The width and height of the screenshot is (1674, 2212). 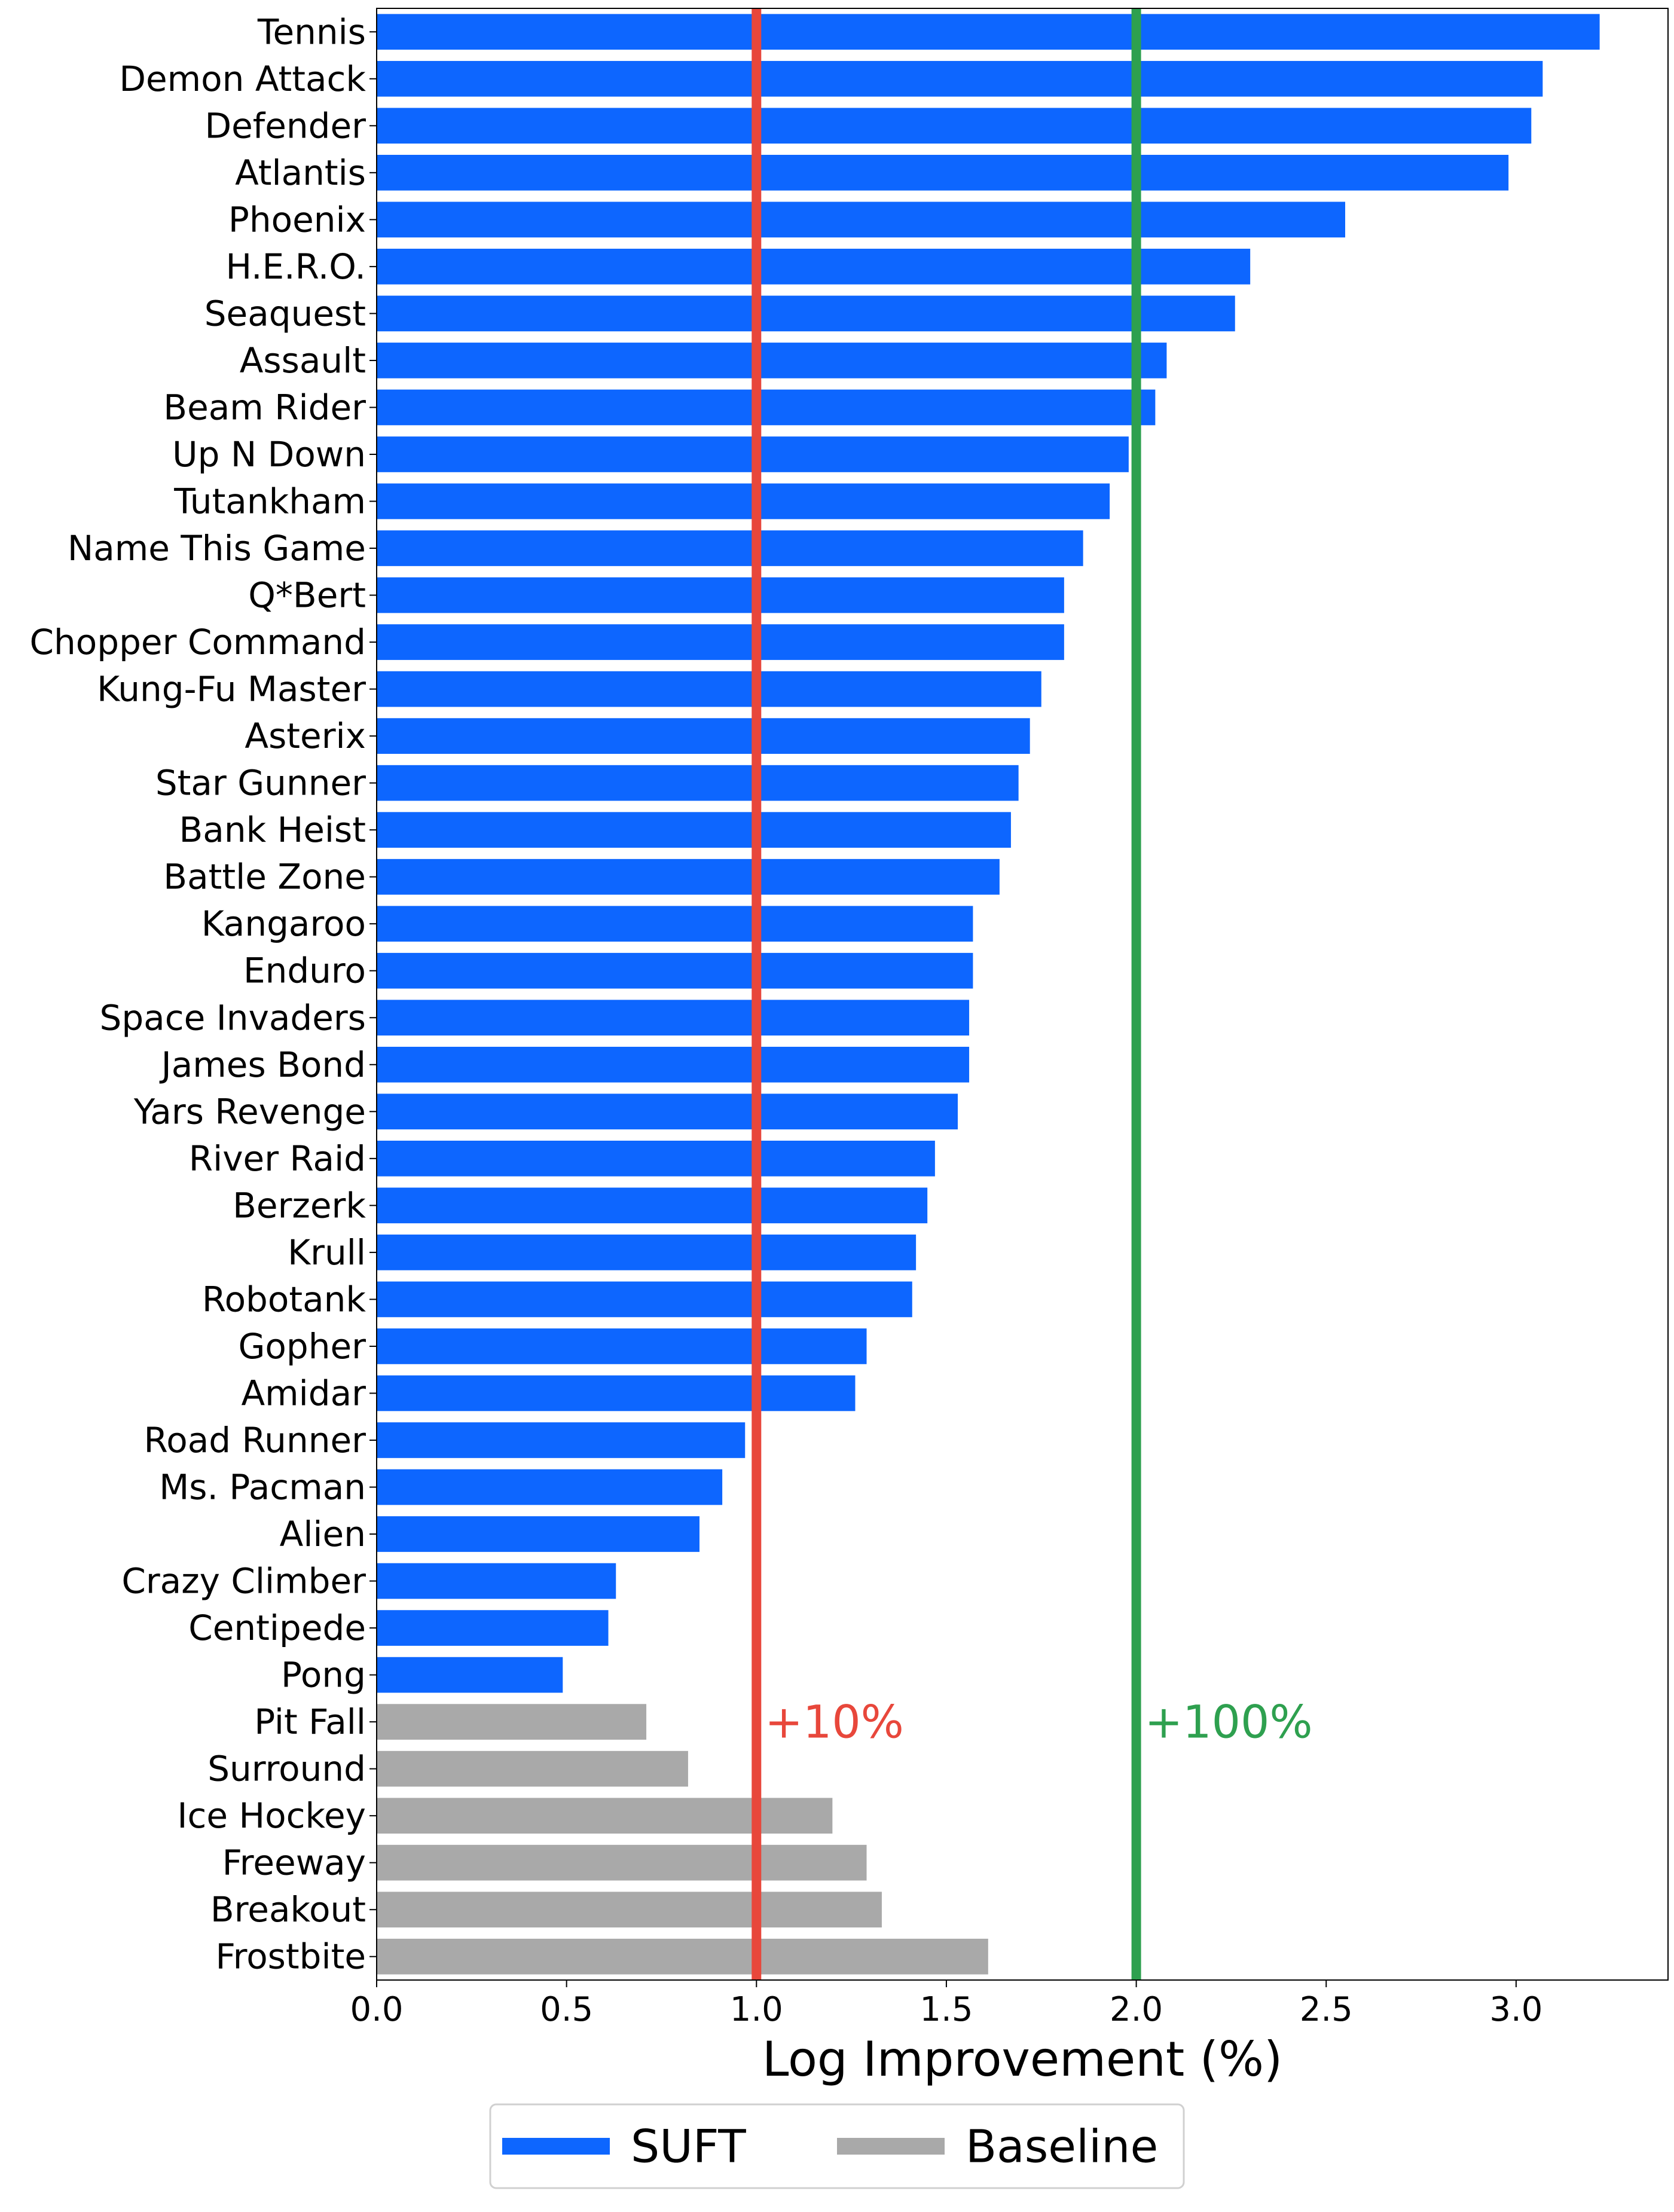 I want to click on bar-asterix, so click(x=704, y=736).